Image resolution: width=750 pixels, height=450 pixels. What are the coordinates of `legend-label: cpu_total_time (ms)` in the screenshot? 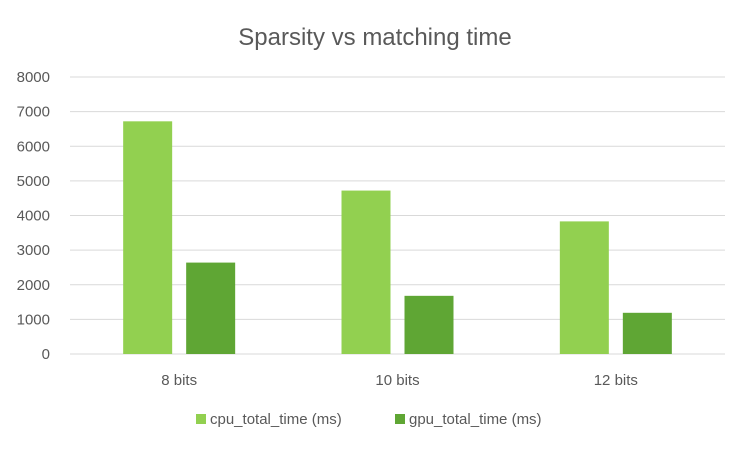 It's located at (276, 419).